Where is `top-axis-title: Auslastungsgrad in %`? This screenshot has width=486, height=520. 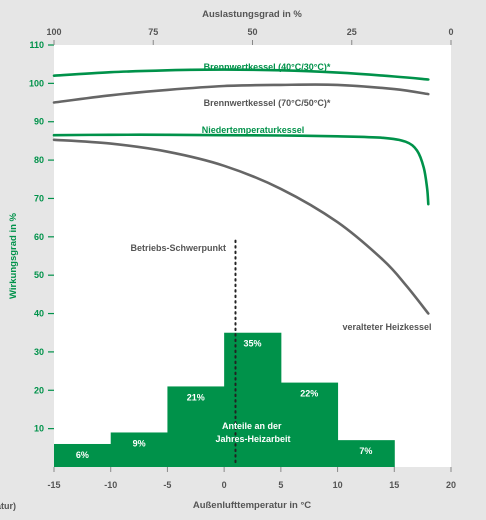 top-axis-title: Auslastungsgrad in % is located at coordinates (252, 14).